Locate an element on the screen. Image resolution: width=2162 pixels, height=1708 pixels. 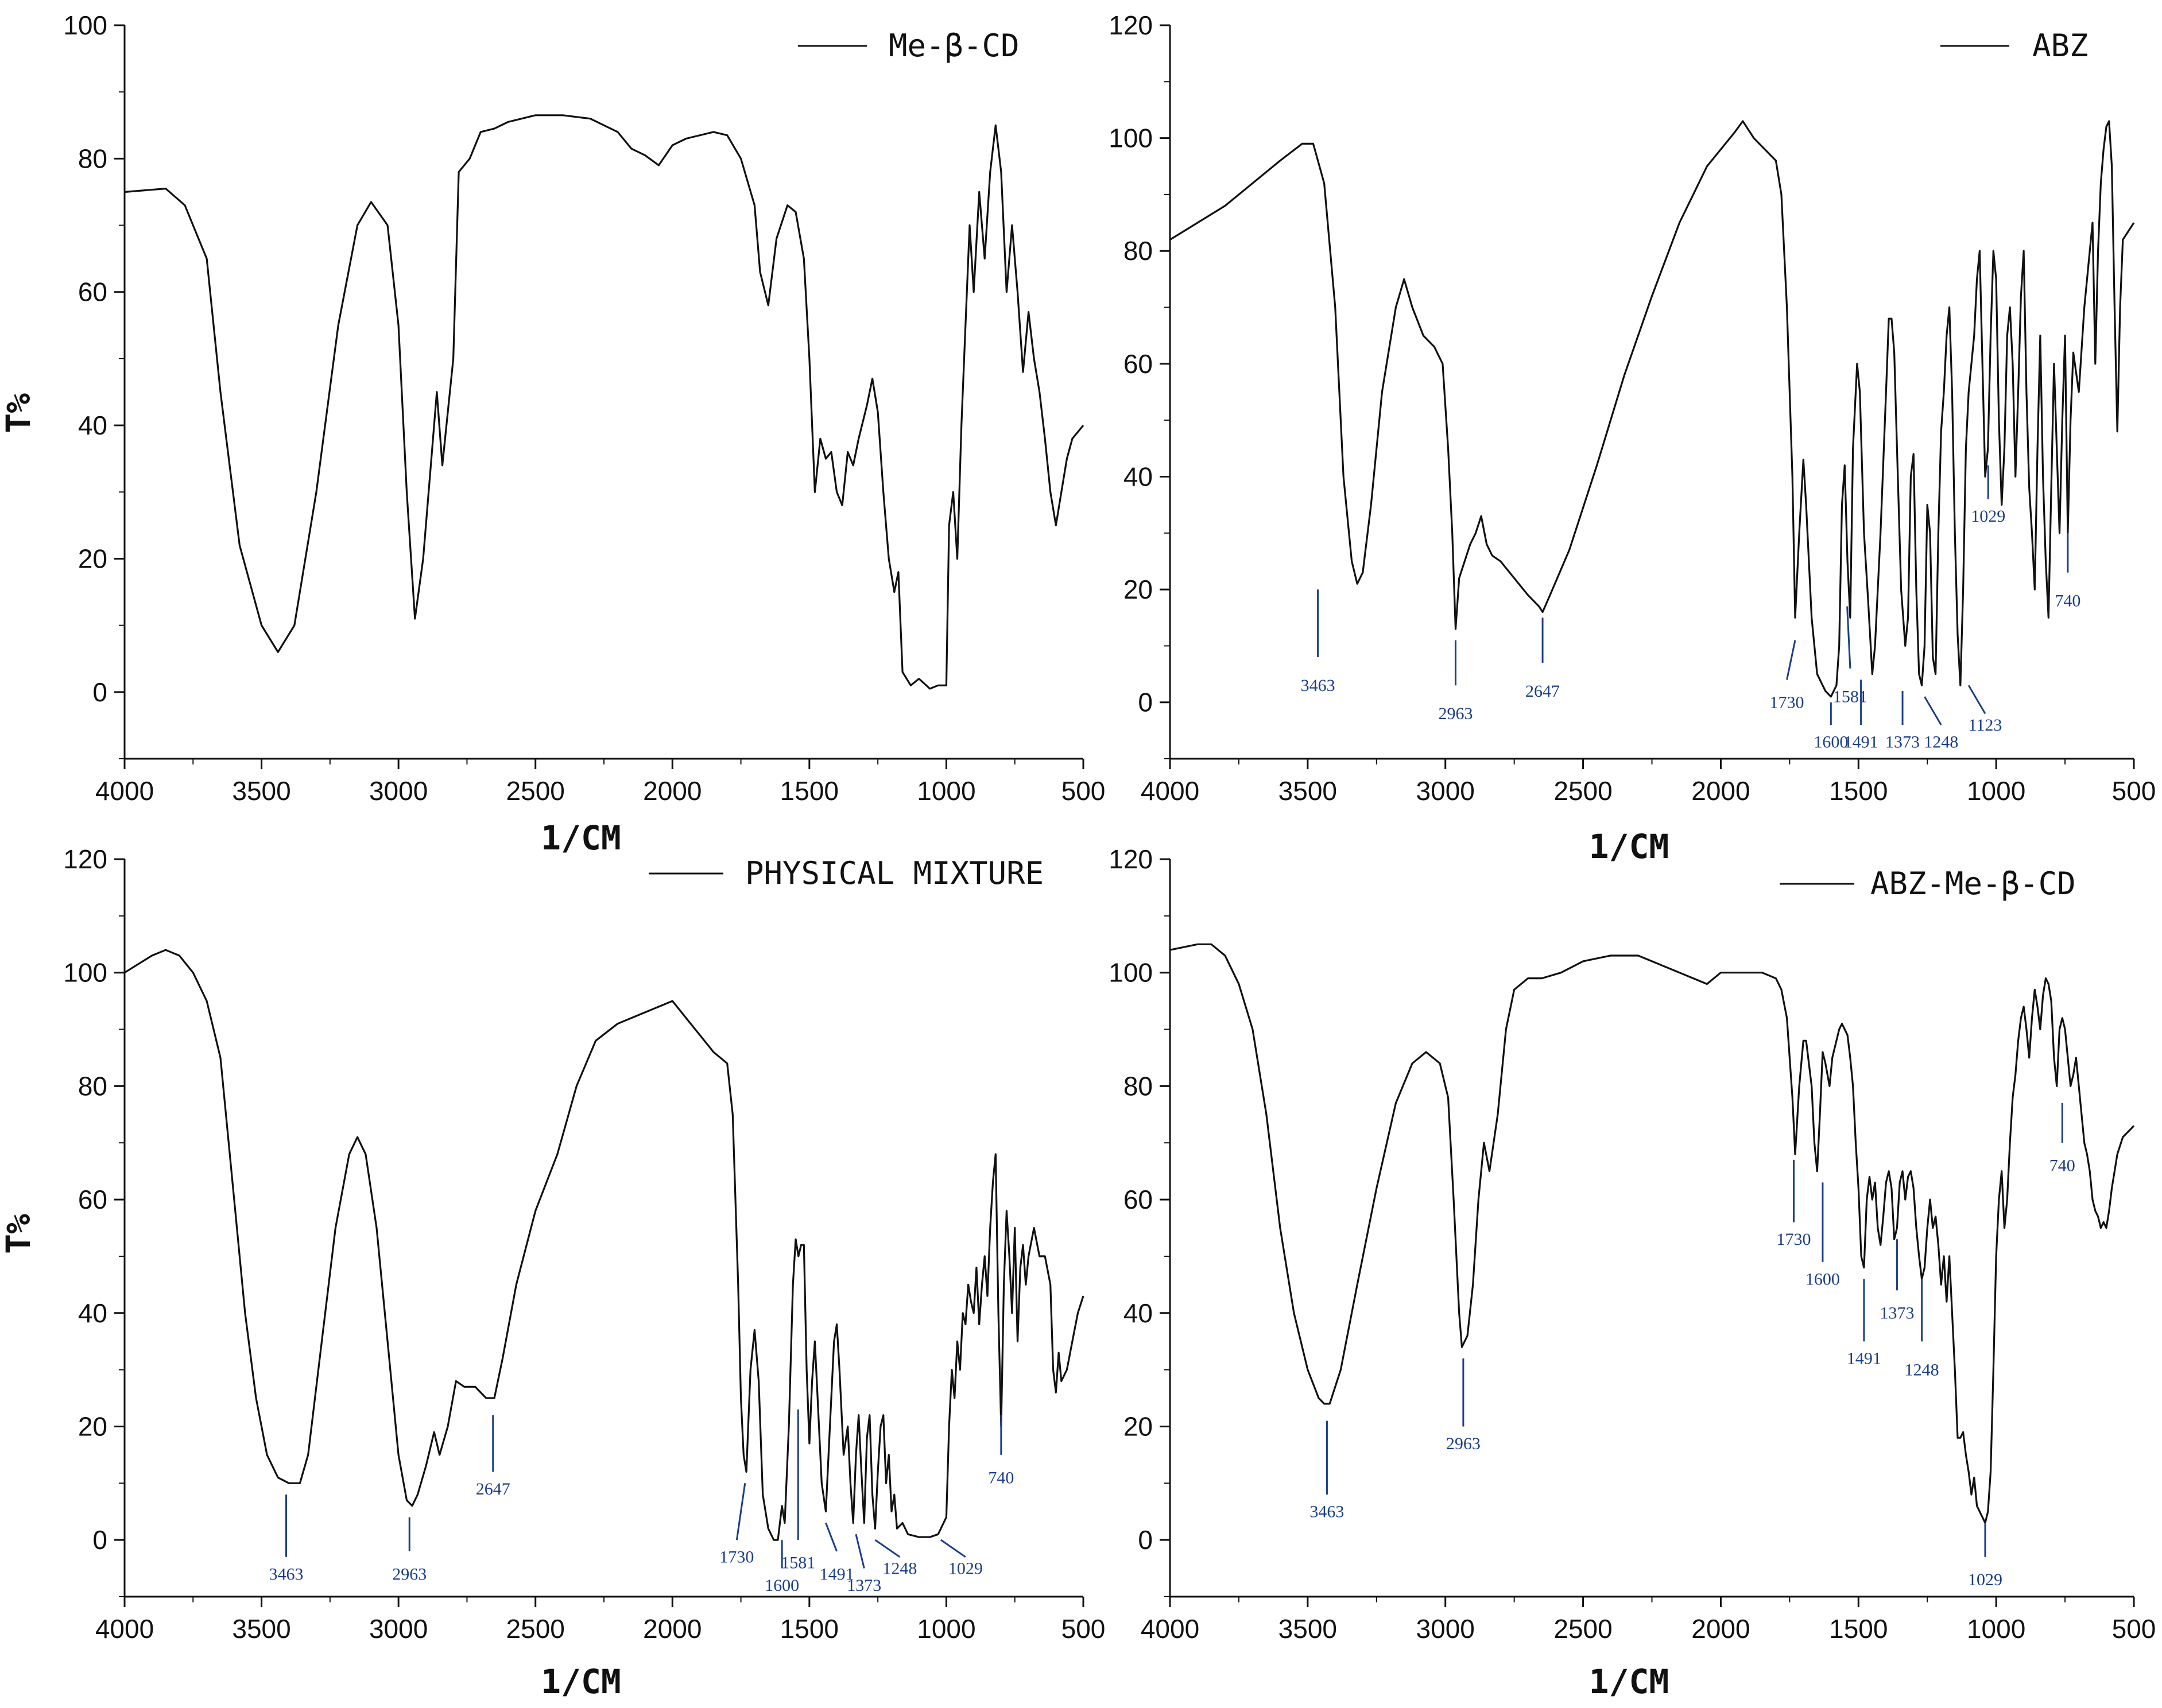
legend-label: Me-β-CD is located at coordinates (954, 46).